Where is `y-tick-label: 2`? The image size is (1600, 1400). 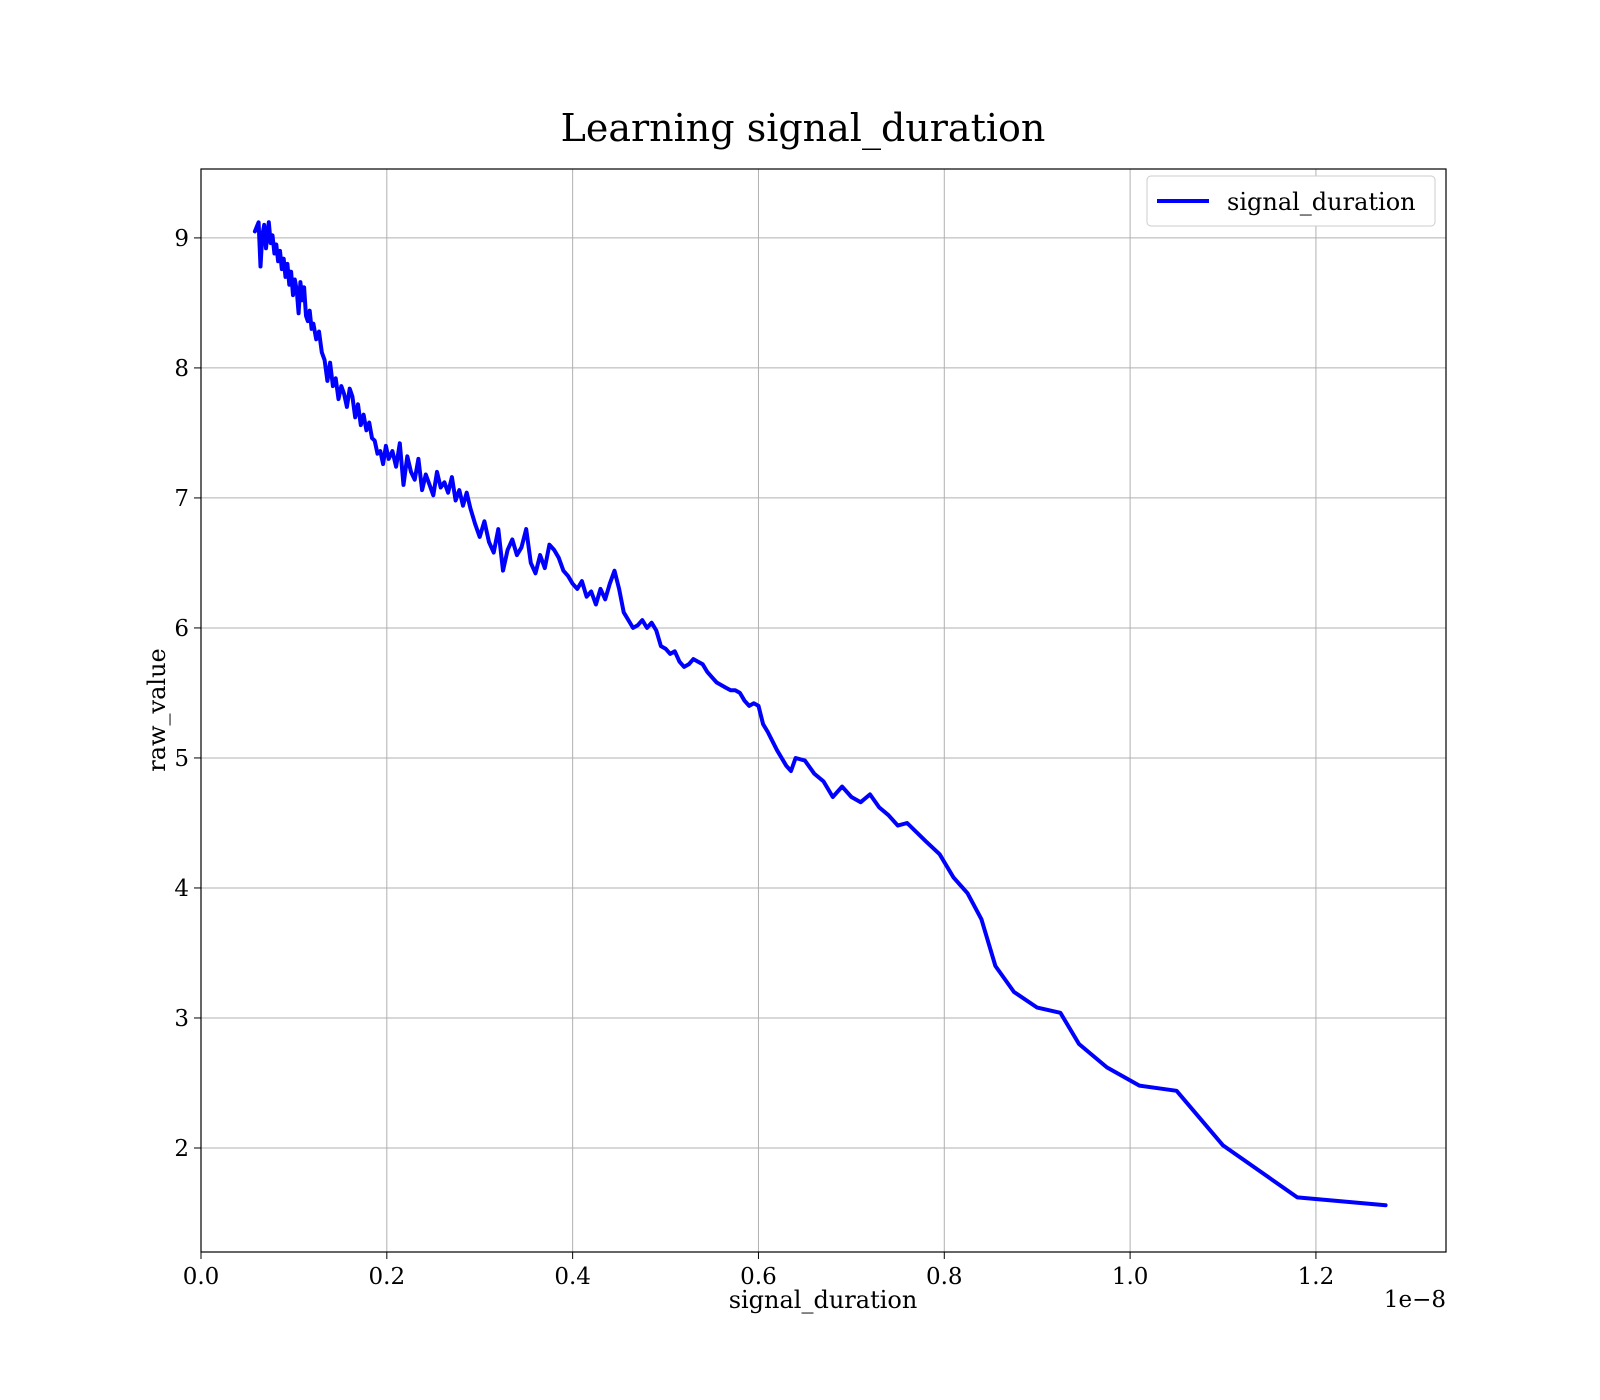 y-tick-label: 2 is located at coordinates (181, 1149).